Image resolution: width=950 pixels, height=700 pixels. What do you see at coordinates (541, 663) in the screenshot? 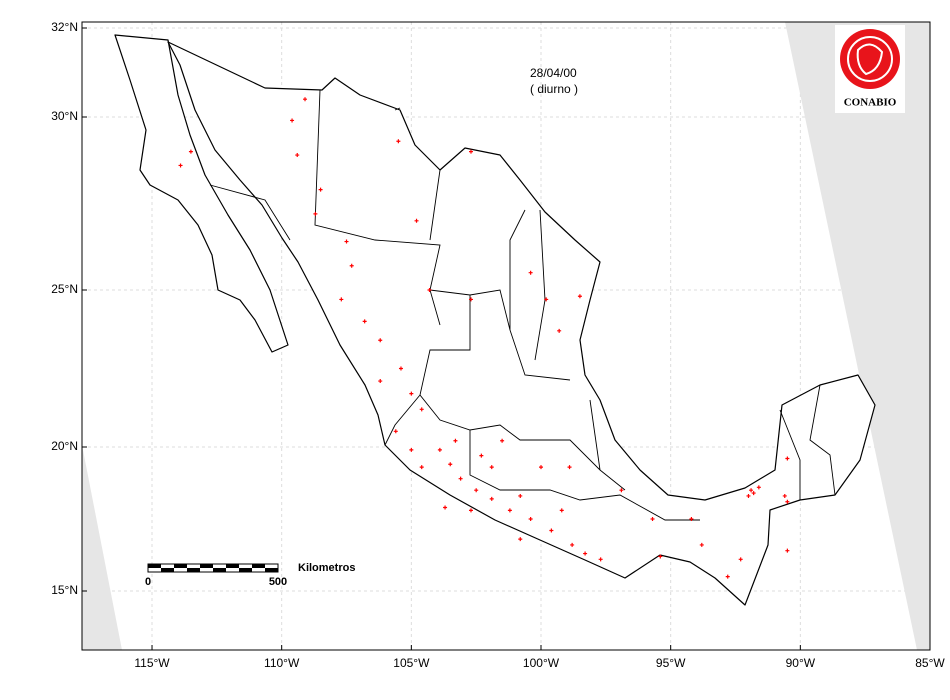
I see `x-tick-label: 100°W` at bounding box center [541, 663].